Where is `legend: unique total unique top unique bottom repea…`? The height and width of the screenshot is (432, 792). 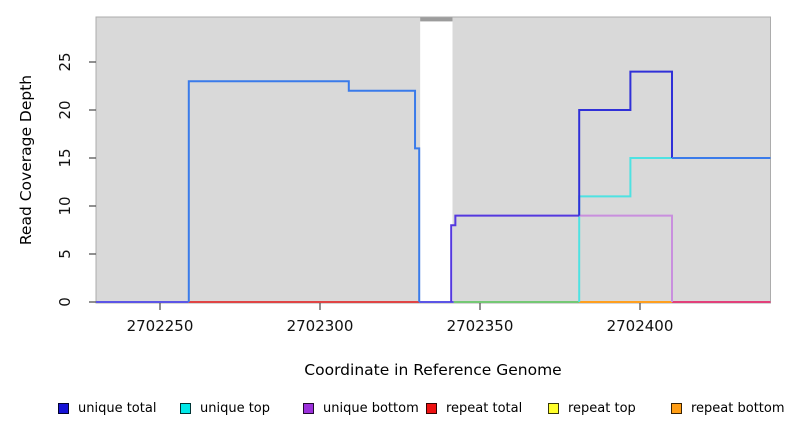 legend: unique total unique top unique bottom repea… is located at coordinates (396, 411).